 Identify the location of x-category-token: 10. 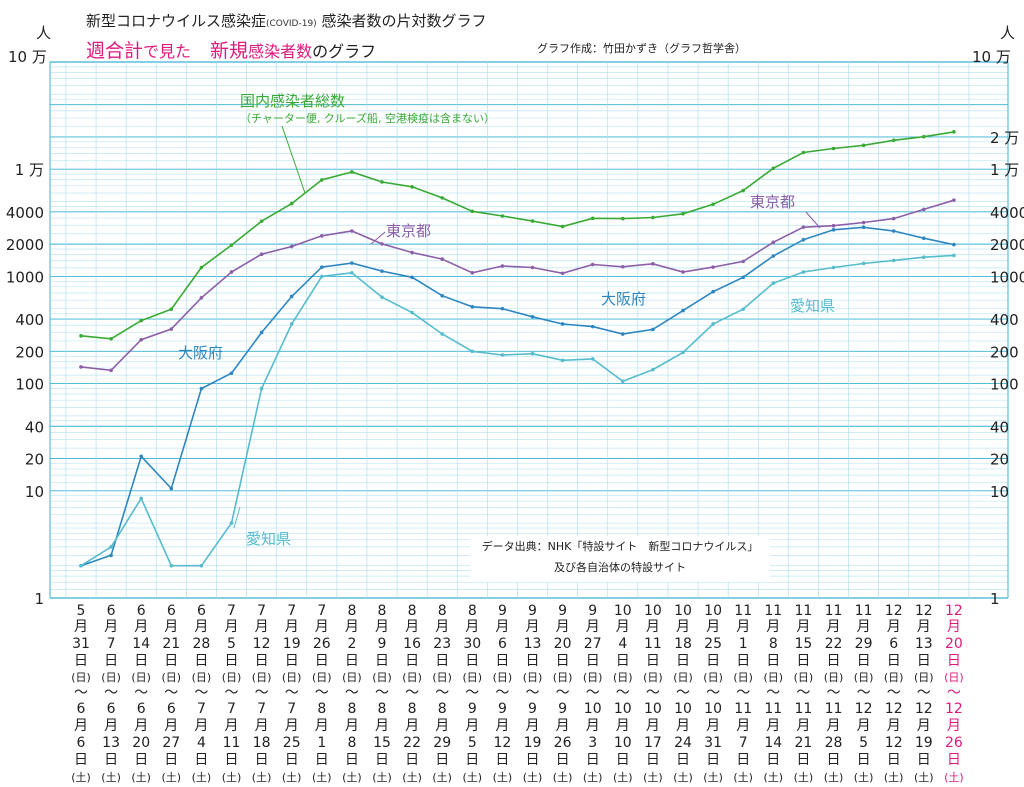
(683, 709).